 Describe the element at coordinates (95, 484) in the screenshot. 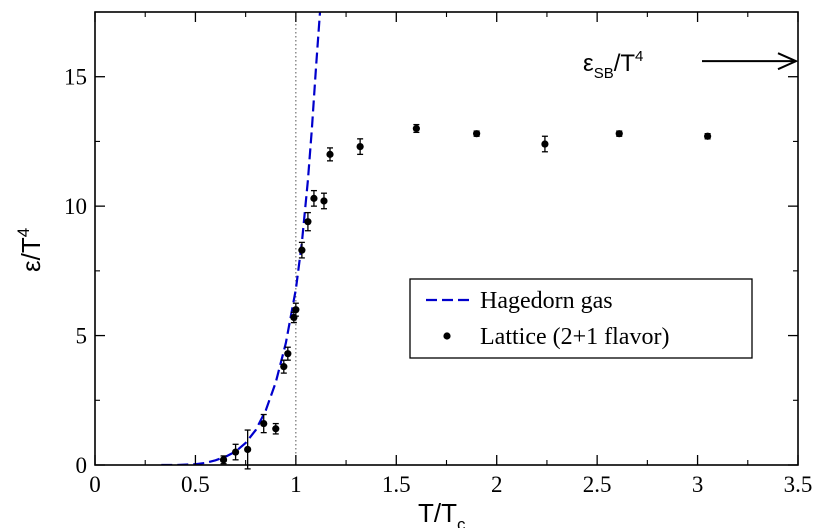

I see `x-tick-label: 0` at that location.